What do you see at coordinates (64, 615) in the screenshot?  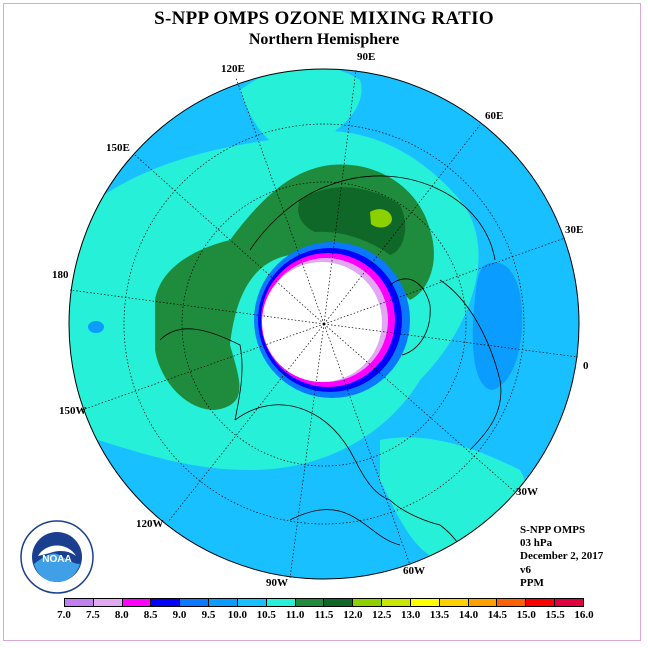 I see `legend-tick-label: 7.0` at bounding box center [64, 615].